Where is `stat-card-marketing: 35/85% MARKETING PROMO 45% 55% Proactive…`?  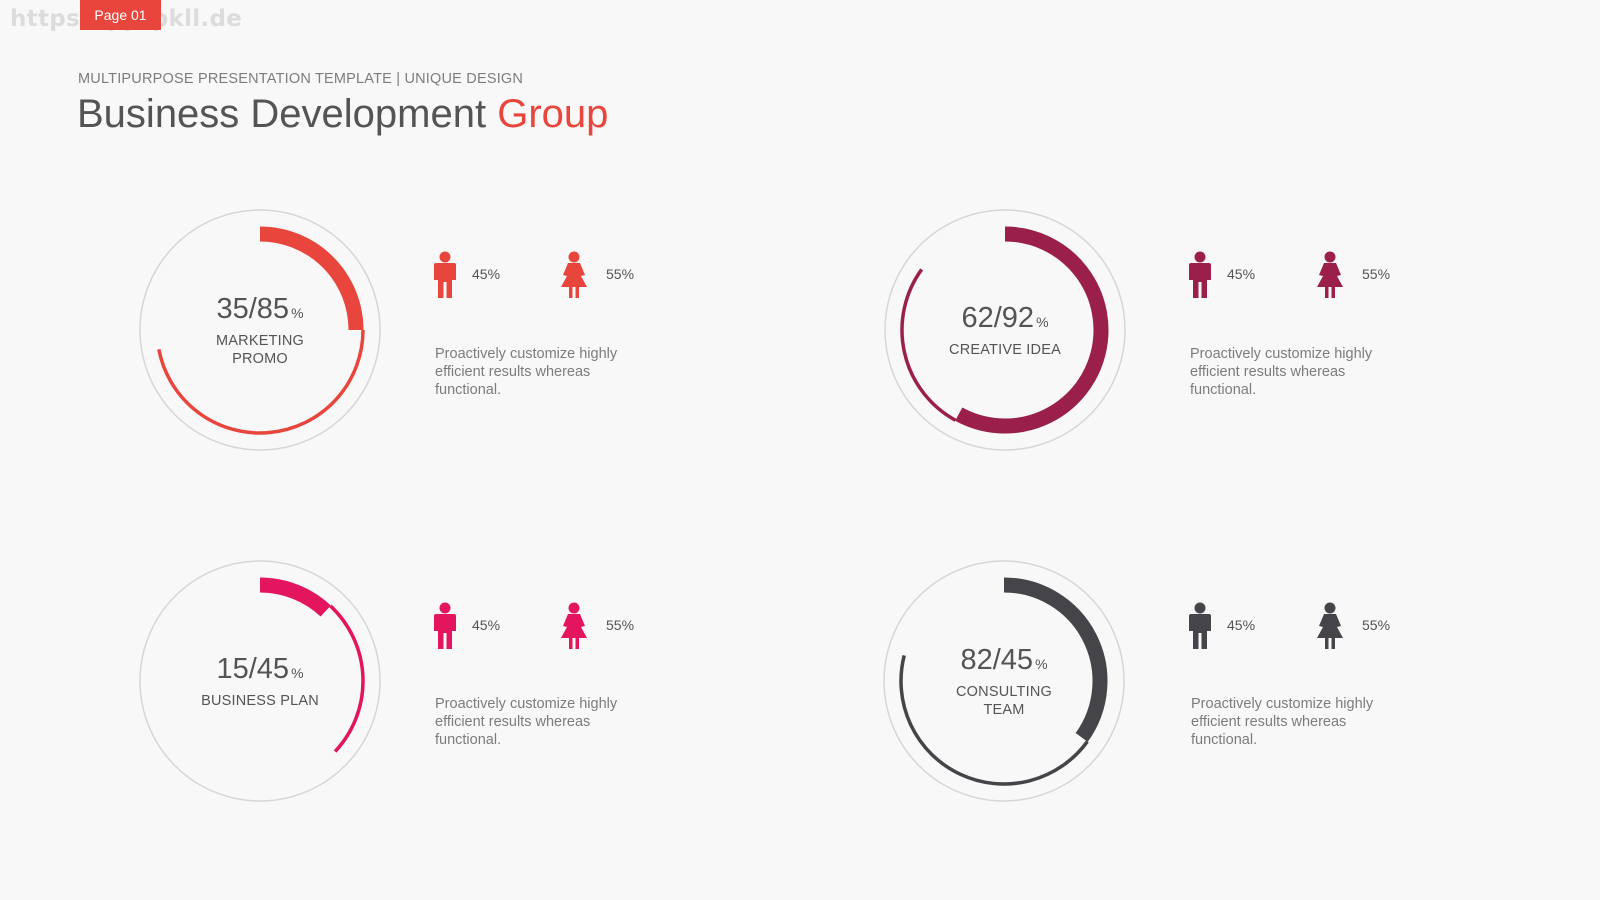
stat-card-marketing: 35/85% MARKETING PROMO 45% 55% Proactive… is located at coordinates (488, 338).